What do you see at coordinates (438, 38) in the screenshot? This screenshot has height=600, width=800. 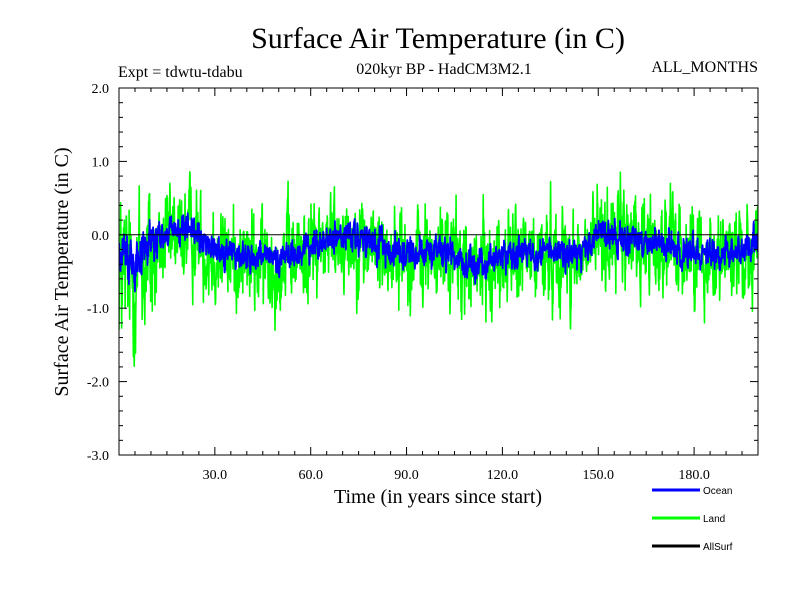 I see `chart-title: Surface Air Temperature (in C)` at bounding box center [438, 38].